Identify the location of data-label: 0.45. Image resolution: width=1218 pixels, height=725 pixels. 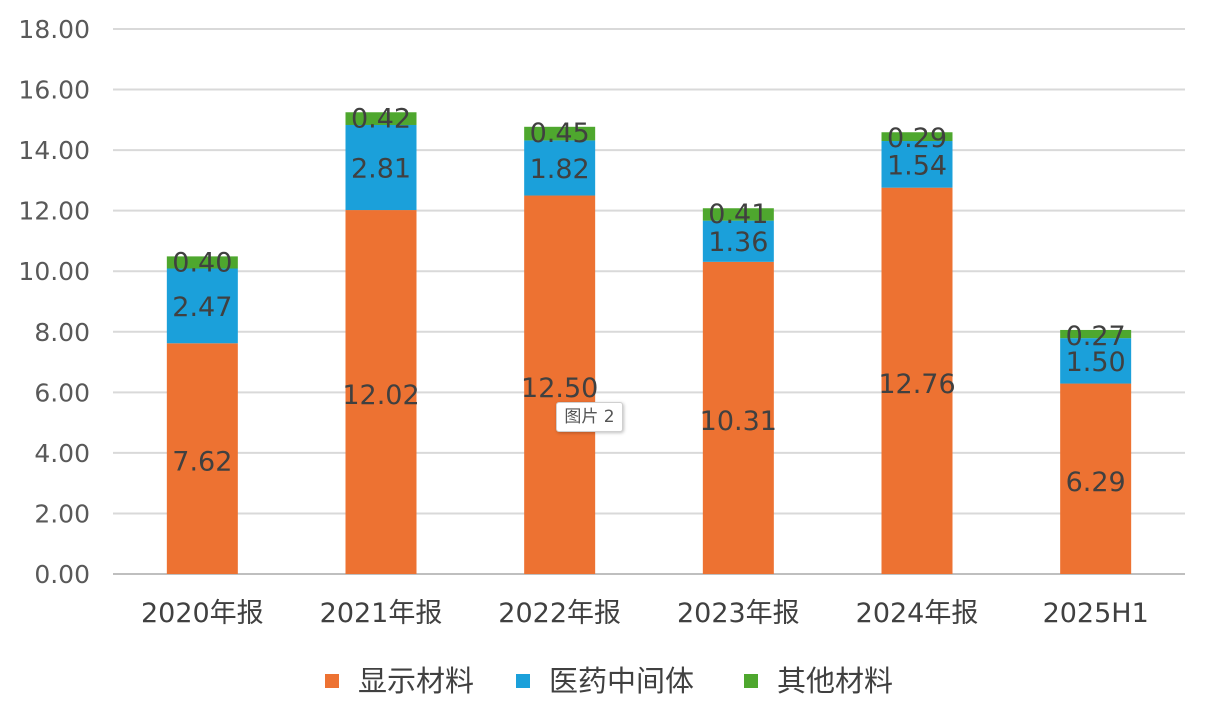
(560, 133).